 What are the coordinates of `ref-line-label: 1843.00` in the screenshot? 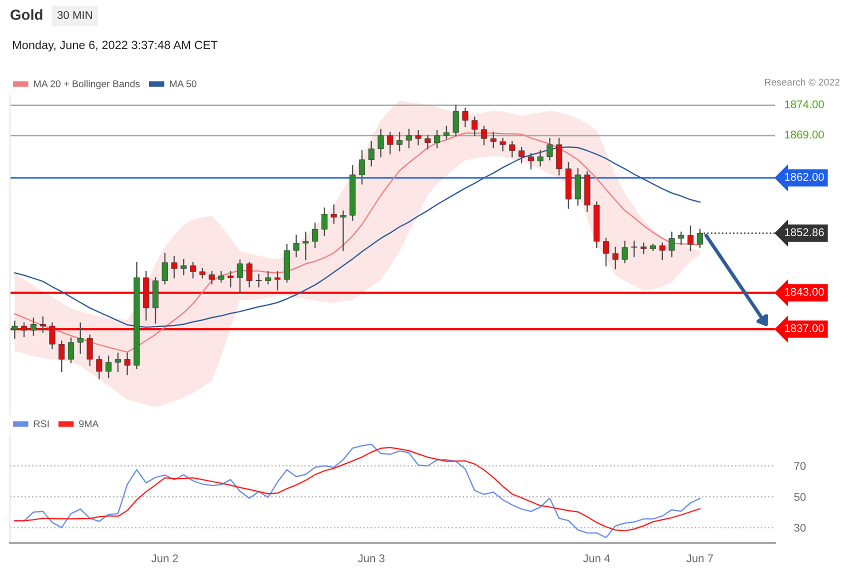 It's located at (804, 292).